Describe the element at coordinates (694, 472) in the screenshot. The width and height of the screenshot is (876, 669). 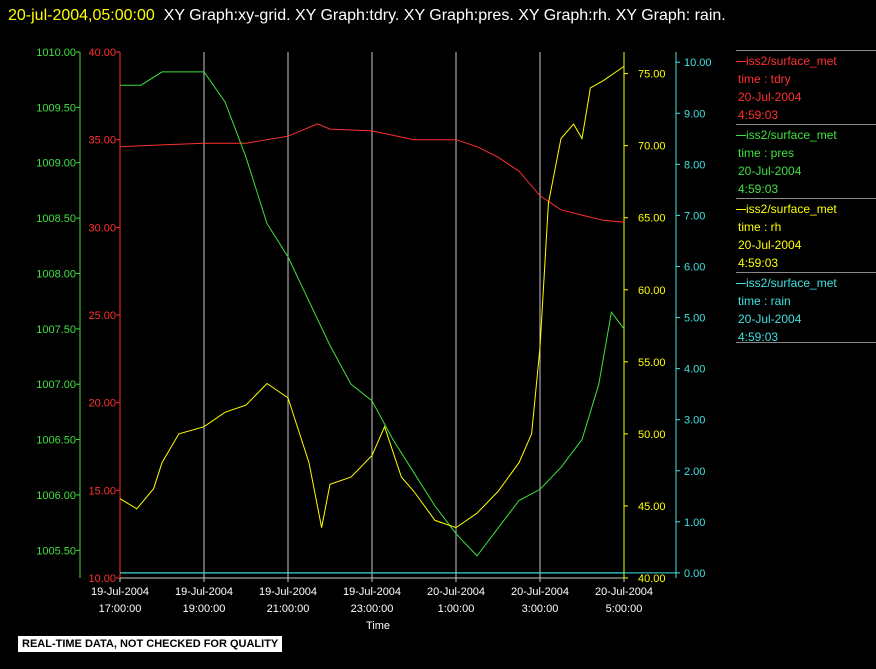
I see `rain-tick-label: 2.00` at that location.